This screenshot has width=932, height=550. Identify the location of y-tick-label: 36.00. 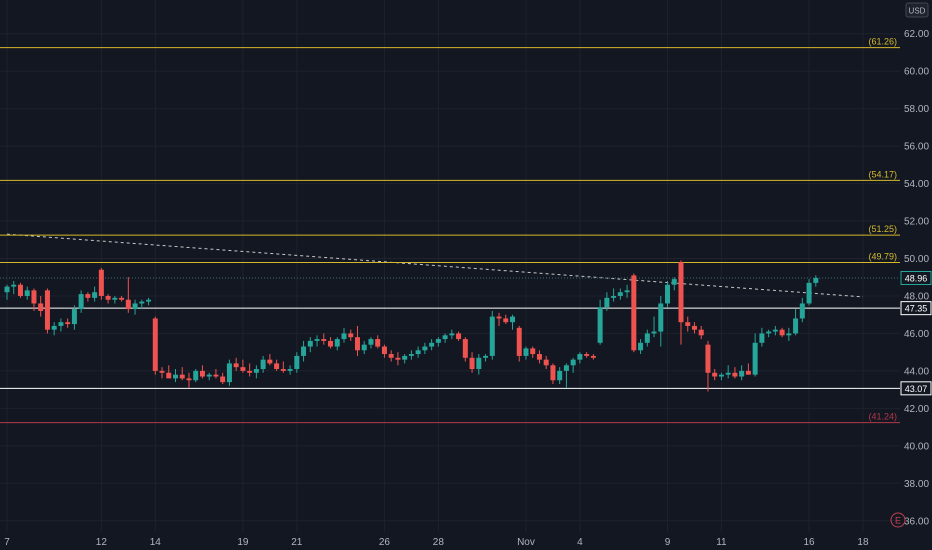
(916, 521).